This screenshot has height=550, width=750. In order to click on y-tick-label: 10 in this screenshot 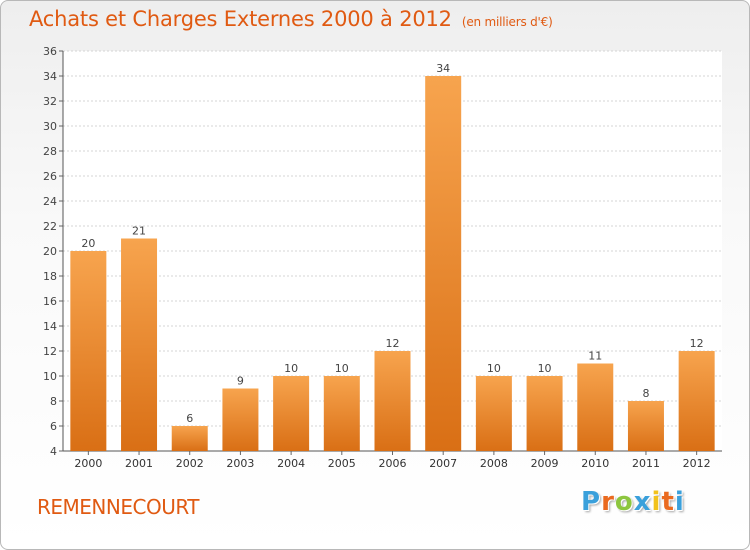, I will do `click(50, 376)`.